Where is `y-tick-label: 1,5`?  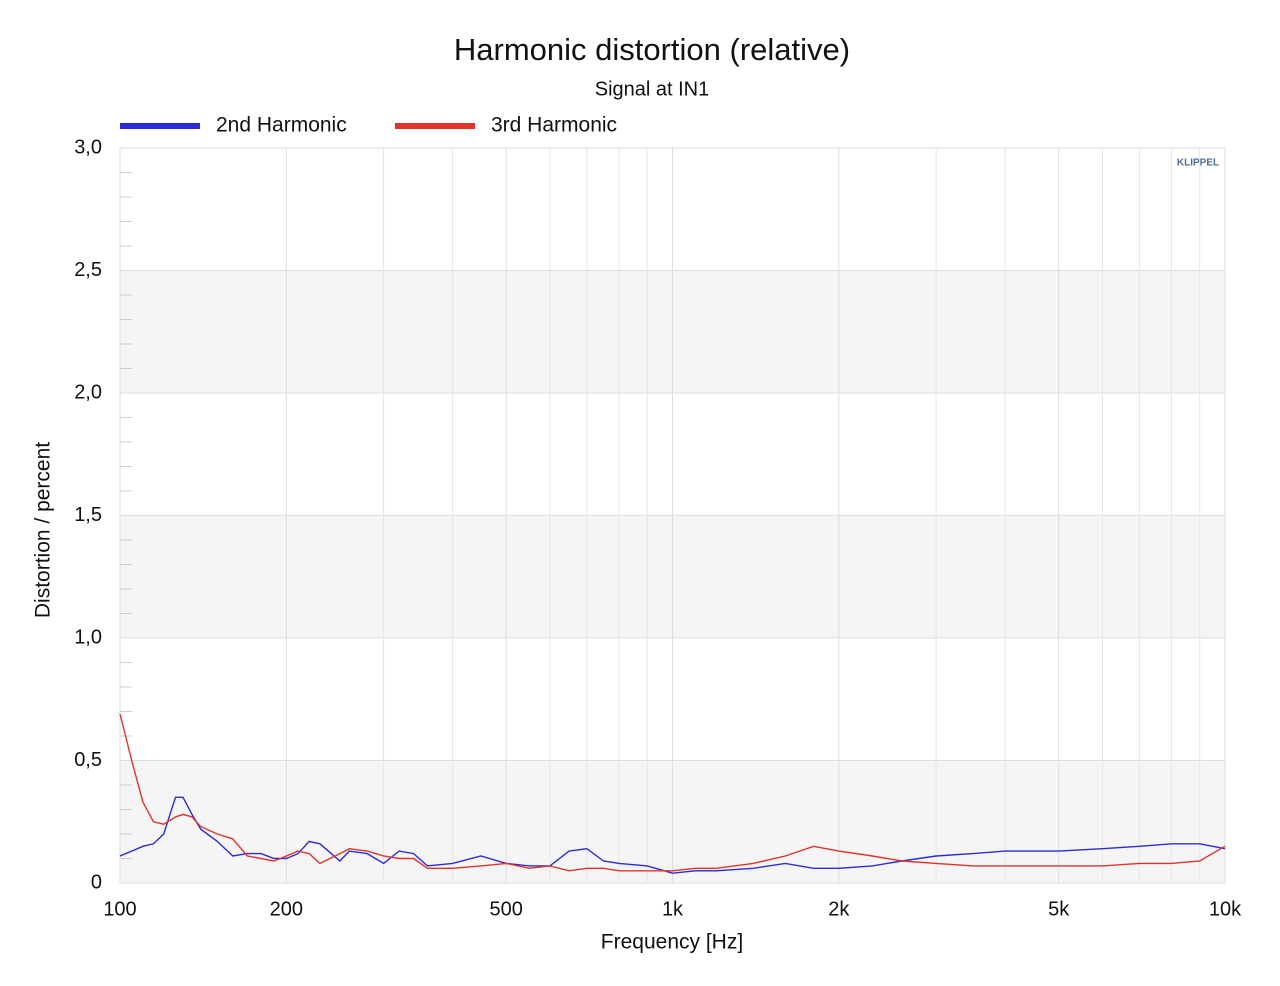 y-tick-label: 1,5 is located at coordinates (88, 515).